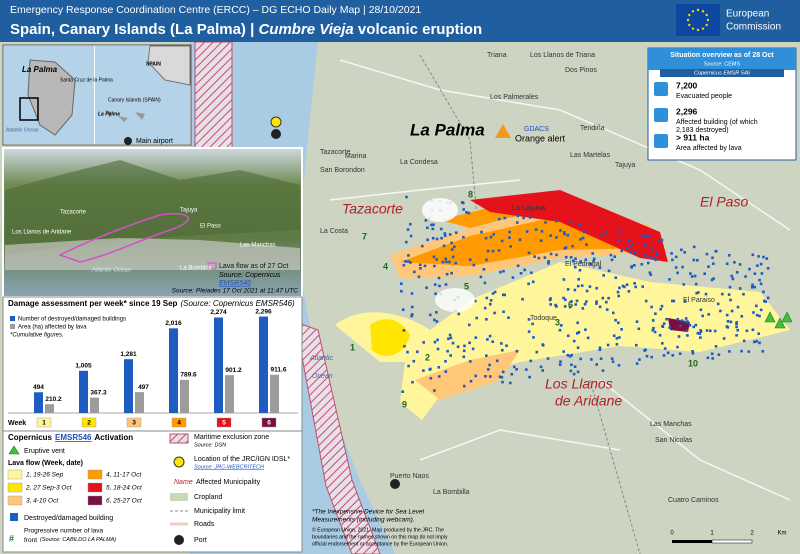 This screenshot has height=554, width=800. What do you see at coordinates (152, 491) in the screenshot?
I see `legend-panel` at bounding box center [152, 491].